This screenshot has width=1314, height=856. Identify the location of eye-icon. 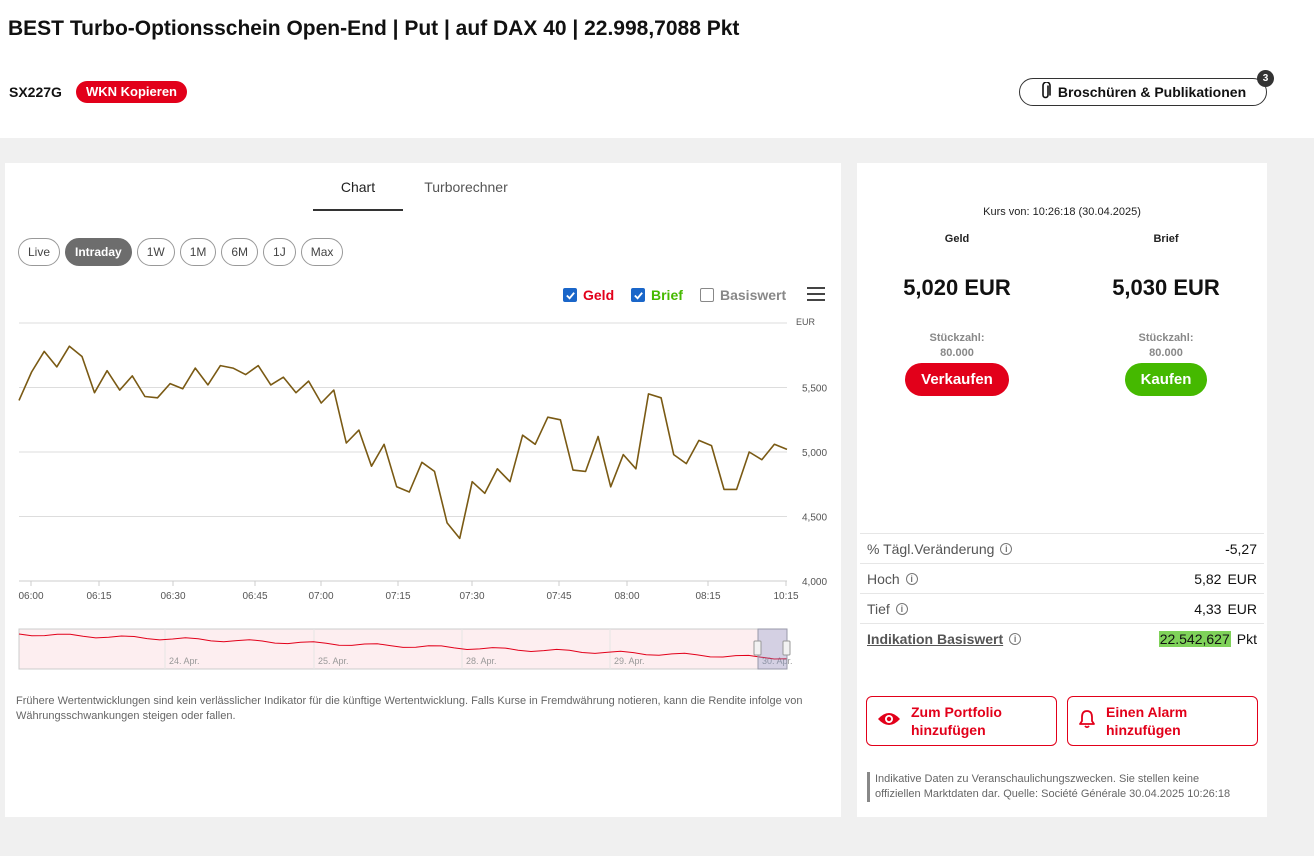
(889, 721).